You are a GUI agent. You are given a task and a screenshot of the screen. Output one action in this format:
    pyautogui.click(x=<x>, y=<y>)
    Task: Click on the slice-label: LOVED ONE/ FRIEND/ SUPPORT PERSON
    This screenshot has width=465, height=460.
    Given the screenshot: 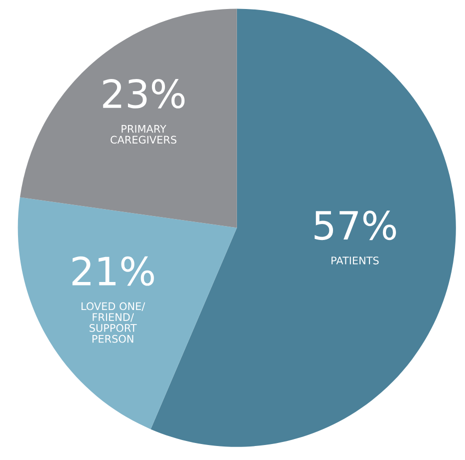 What is the action you would take?
    pyautogui.click(x=114, y=322)
    